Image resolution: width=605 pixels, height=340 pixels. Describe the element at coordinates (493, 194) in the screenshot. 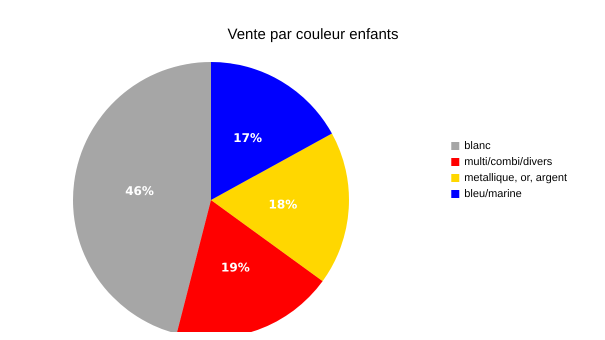

I see `legend-label: bleu/marine` at that location.